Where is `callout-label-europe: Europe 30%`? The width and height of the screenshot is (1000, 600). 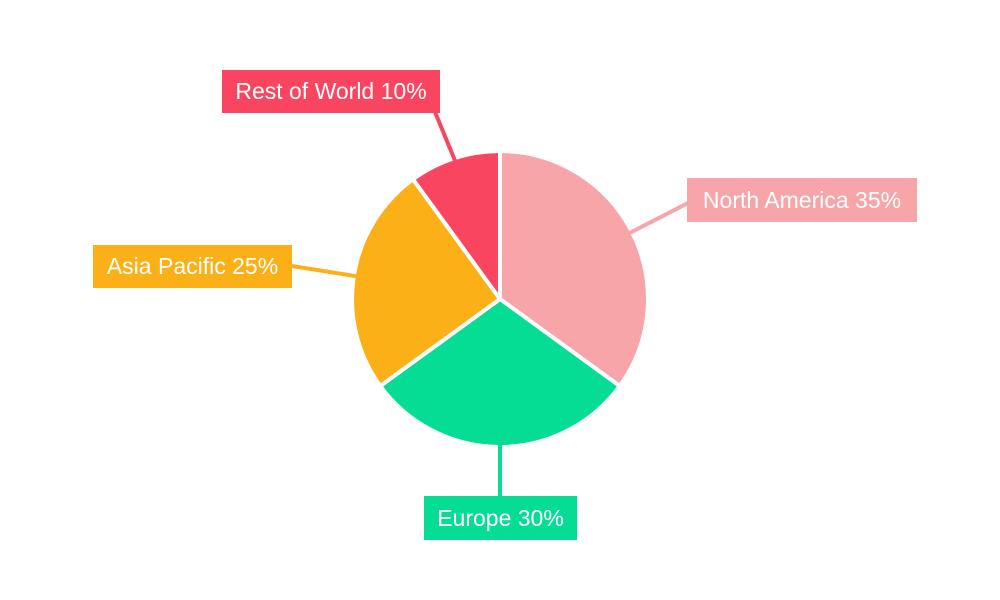 callout-label-europe: Europe 30% is located at coordinates (500, 517).